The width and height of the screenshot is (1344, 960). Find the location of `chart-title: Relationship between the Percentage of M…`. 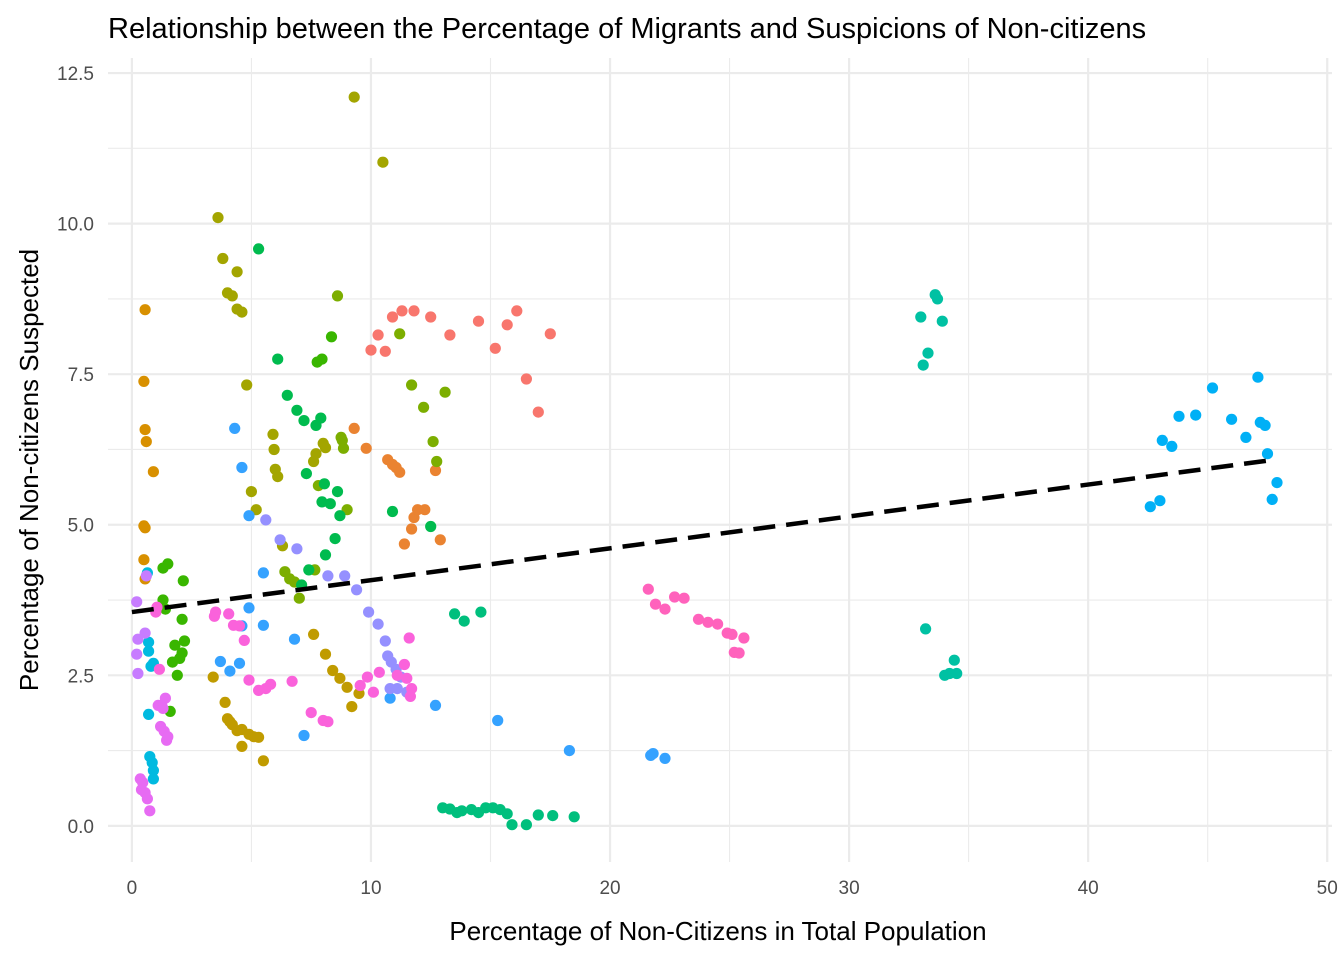

chart-title: Relationship between the Percentage of M… is located at coordinates (627, 29).